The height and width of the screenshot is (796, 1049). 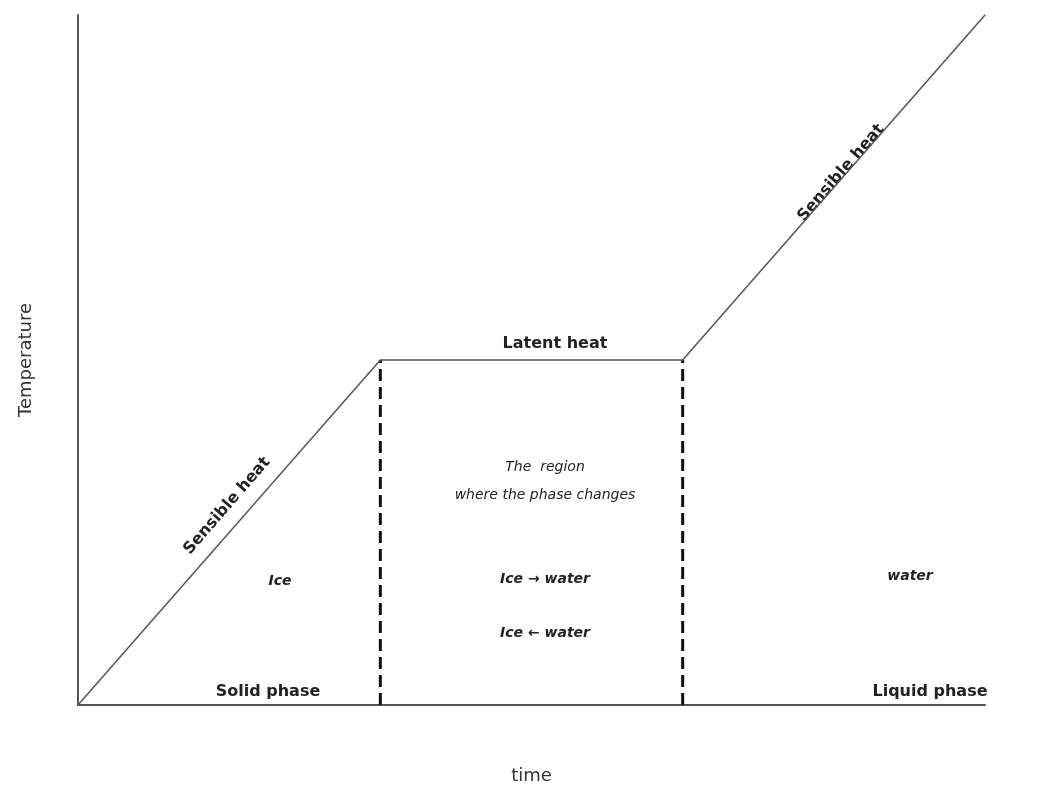 What do you see at coordinates (545, 480) in the screenshot?
I see `annotation: The region where the phase changes` at bounding box center [545, 480].